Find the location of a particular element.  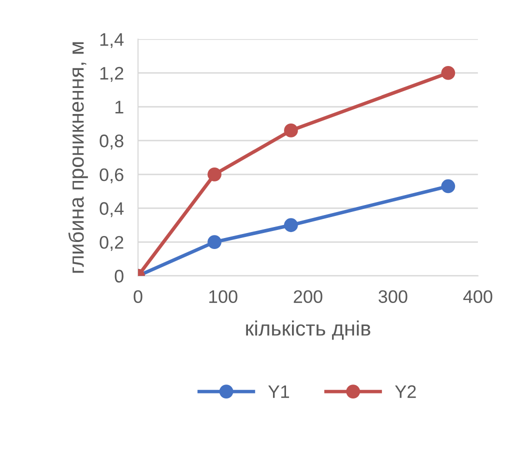

x-tick-label: 400 is located at coordinates (477, 296).